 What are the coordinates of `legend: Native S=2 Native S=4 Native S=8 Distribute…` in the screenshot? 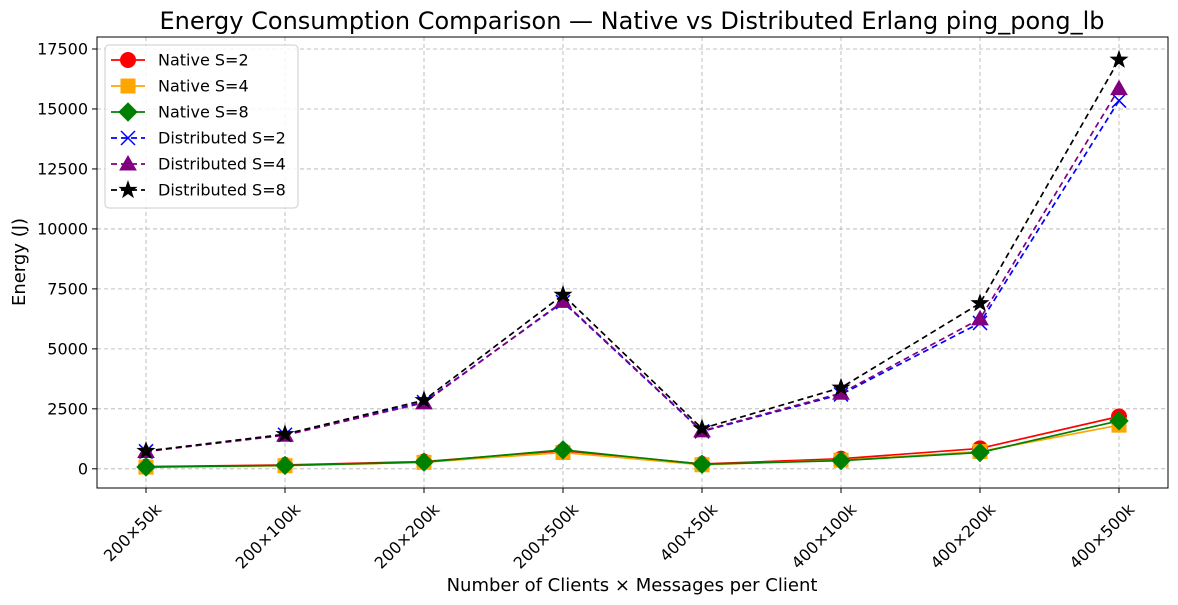 It's located at (201, 126).